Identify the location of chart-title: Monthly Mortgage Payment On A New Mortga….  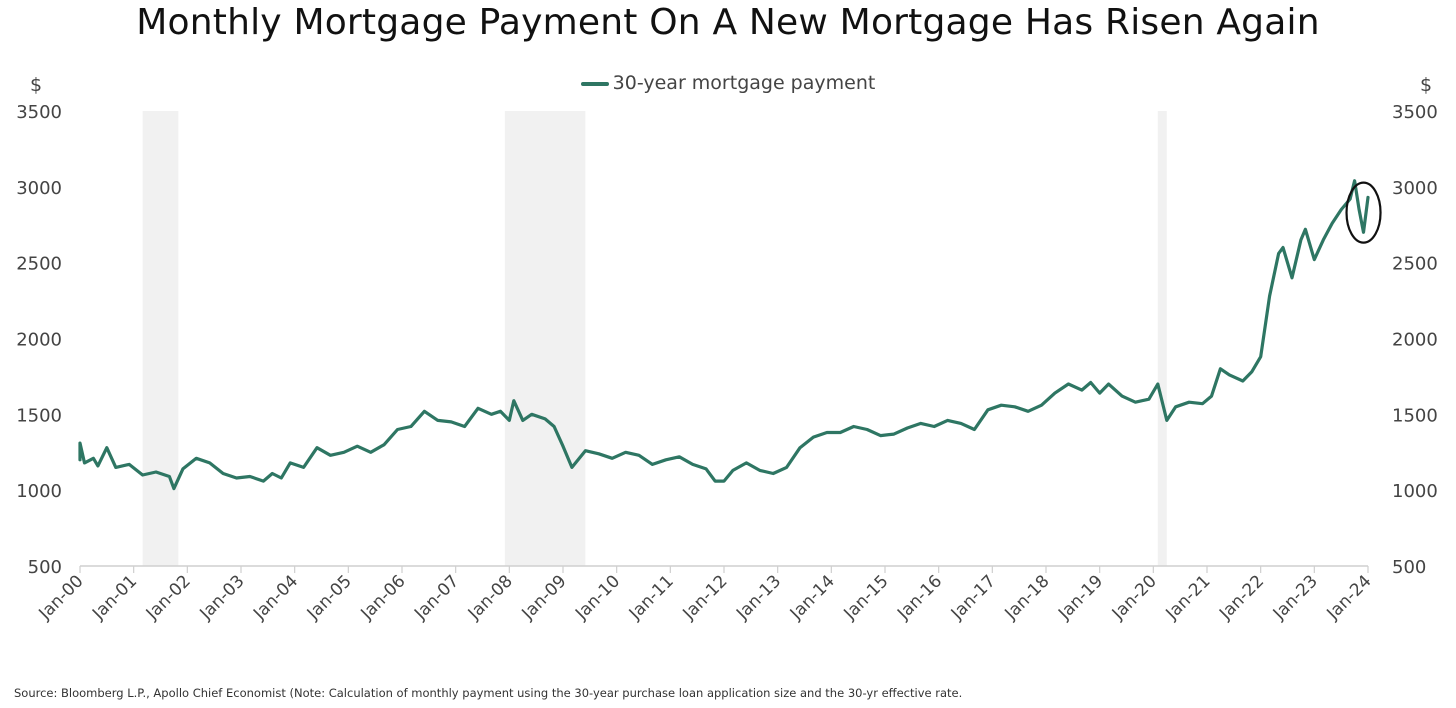
(728, 22).